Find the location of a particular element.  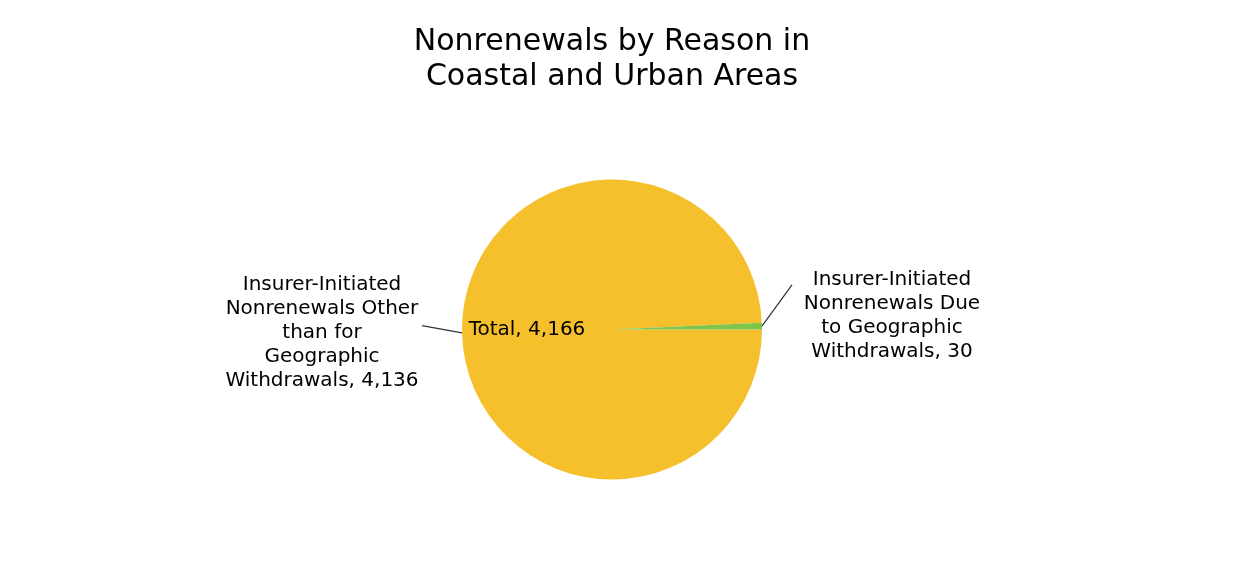

slice-label: Insurer-Initiated Nonrenewals Other than for Geographic Withdrawals, 4,136 is located at coordinates (322, 331).